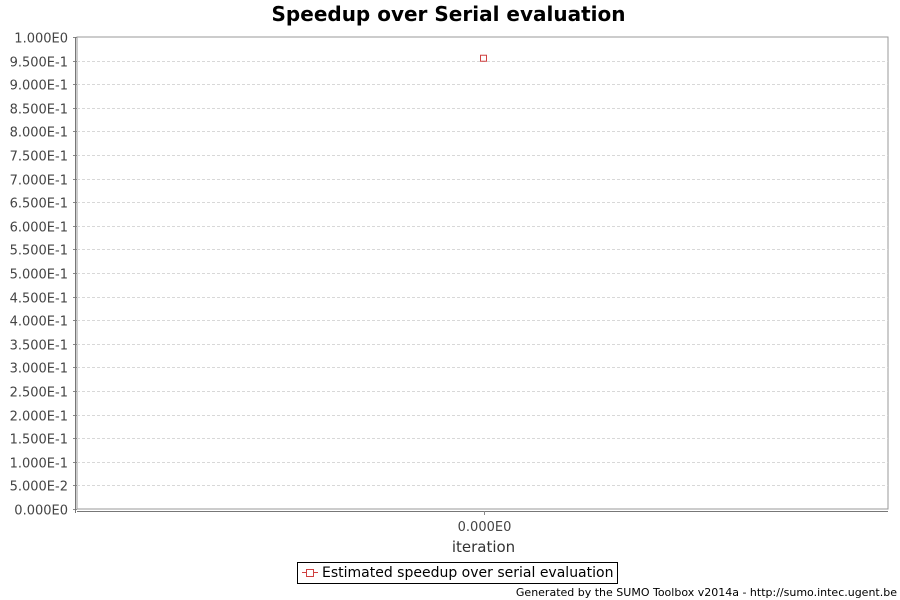 The height and width of the screenshot is (600, 900). I want to click on y-tick-label: 4.500E-1, so click(39, 299).